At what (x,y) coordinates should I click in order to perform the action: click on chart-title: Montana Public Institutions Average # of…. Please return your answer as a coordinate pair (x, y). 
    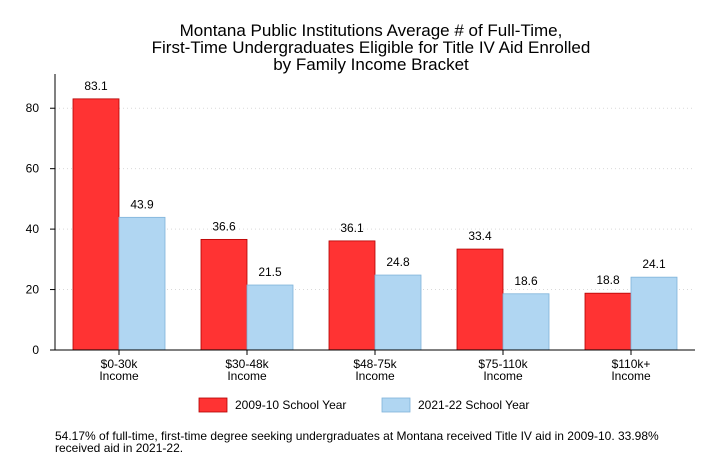
    Looking at the image, I should click on (371, 47).